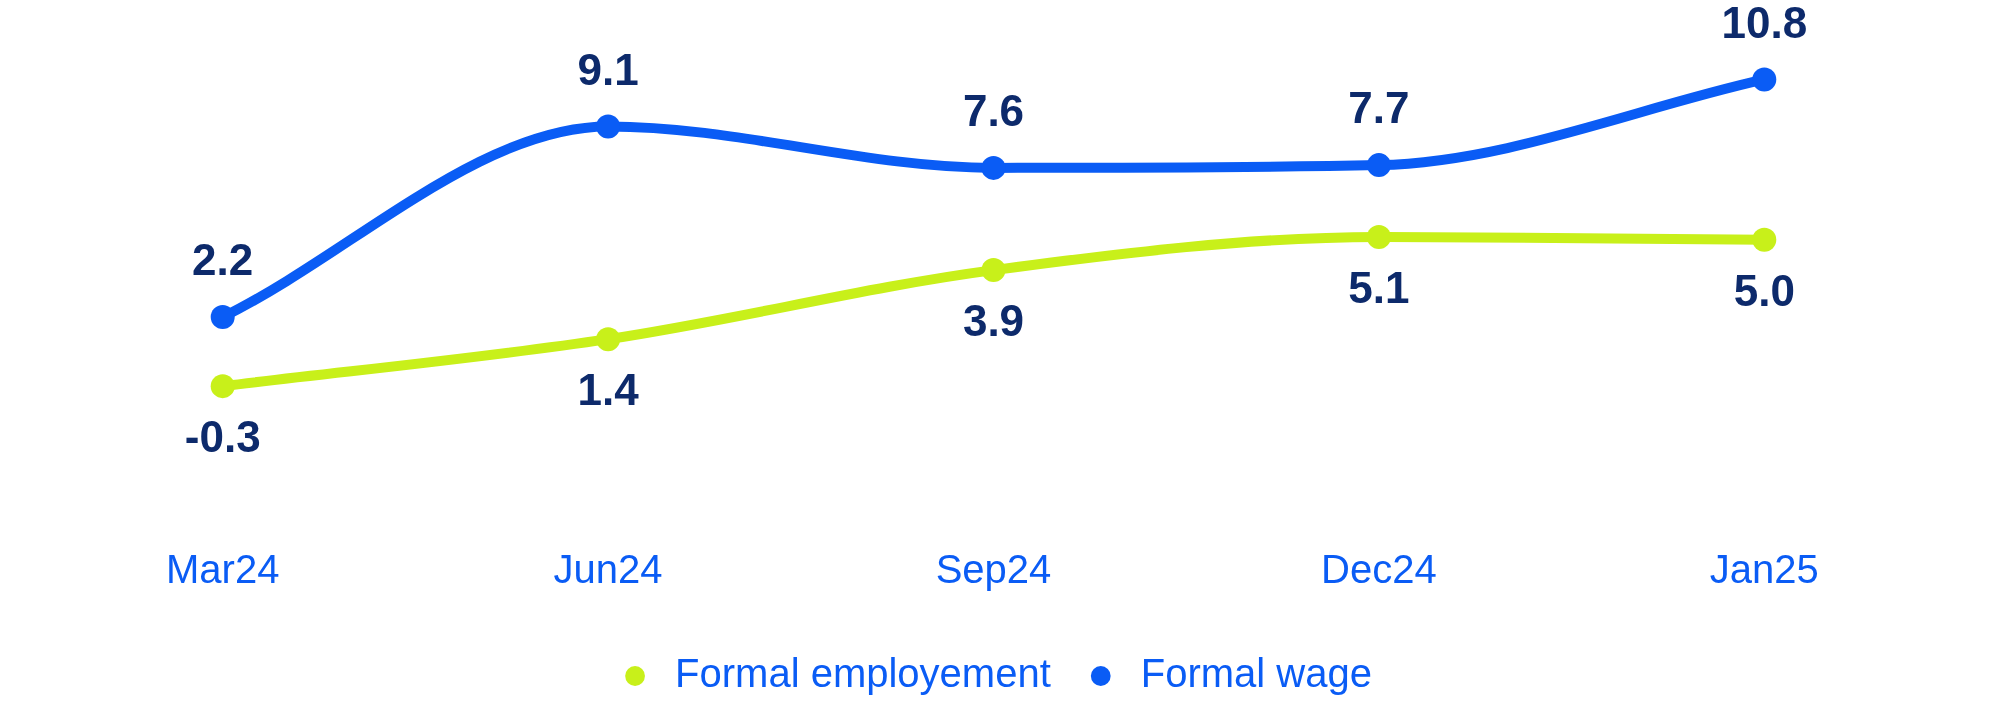  I want to click on x-tick-label: Jan25, so click(1764, 569).